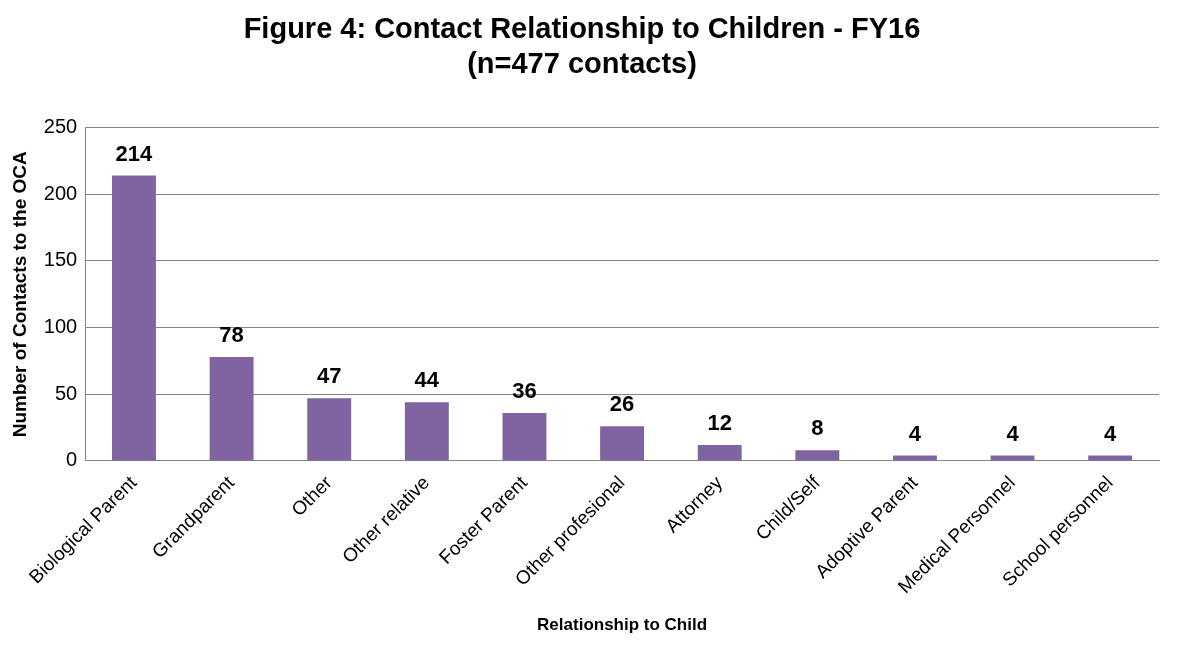  I want to click on y-tick-label: 150, so click(60, 259).